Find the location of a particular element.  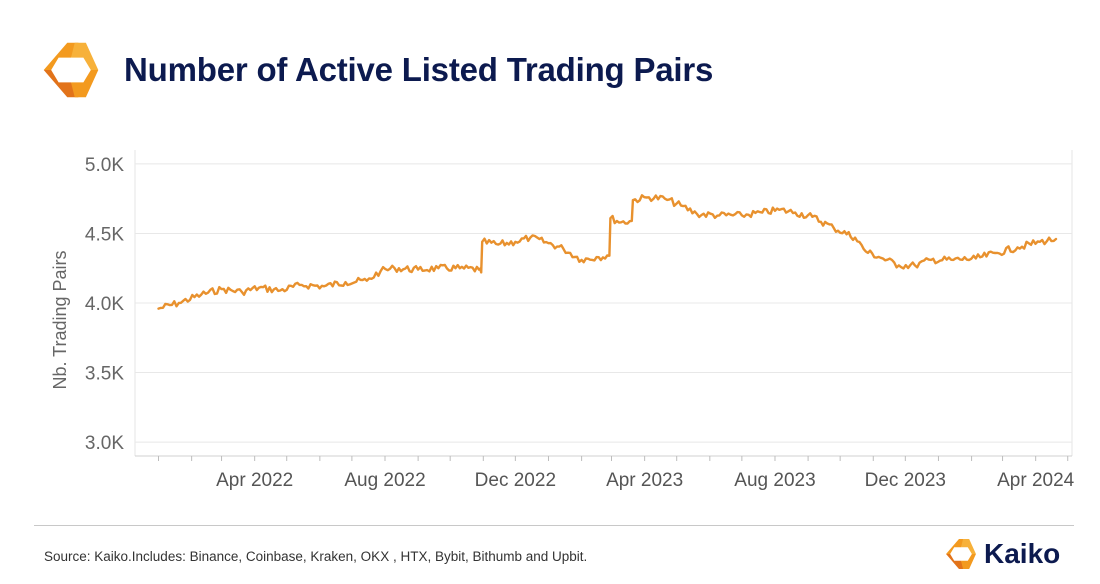

x-tick-label: Apr 2024 is located at coordinates (1036, 480).